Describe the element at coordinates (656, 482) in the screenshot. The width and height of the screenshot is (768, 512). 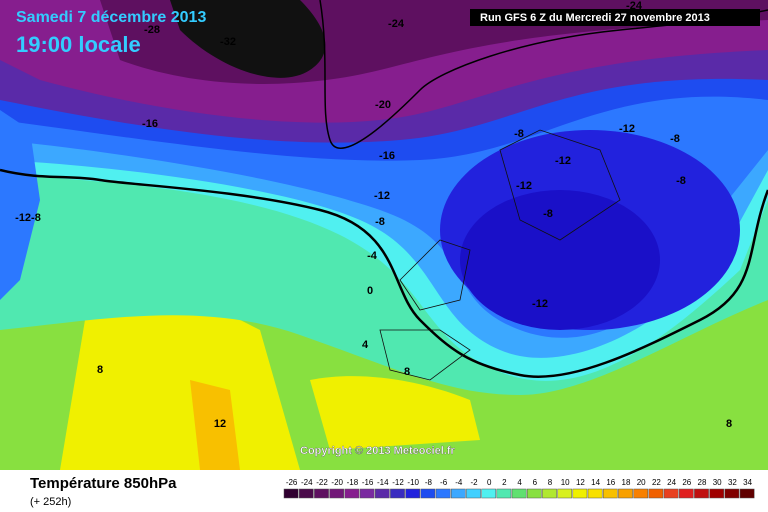
I see `legend-tick-label: 22` at that location.